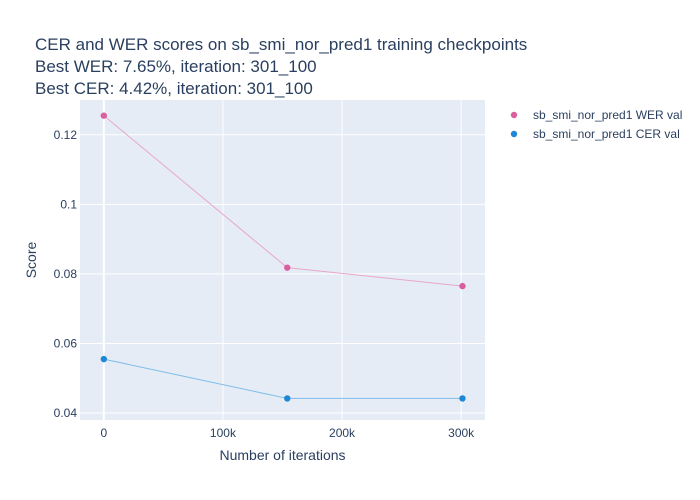 The width and height of the screenshot is (700, 500). I want to click on x-axis-ticks: 0 100k 200k 300k, so click(287, 433).